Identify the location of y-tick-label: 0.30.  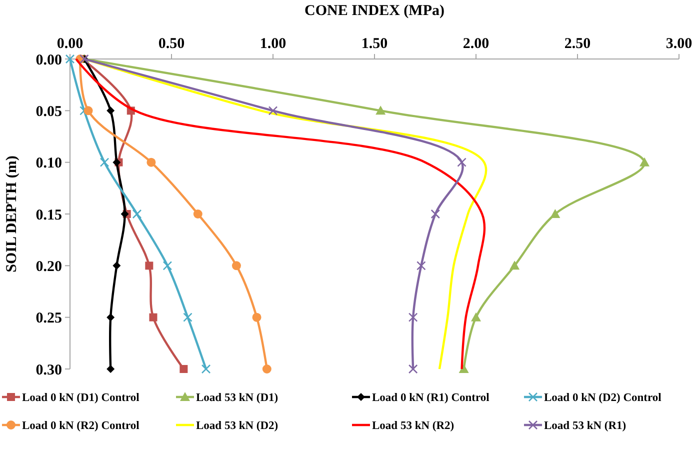
(49, 370).